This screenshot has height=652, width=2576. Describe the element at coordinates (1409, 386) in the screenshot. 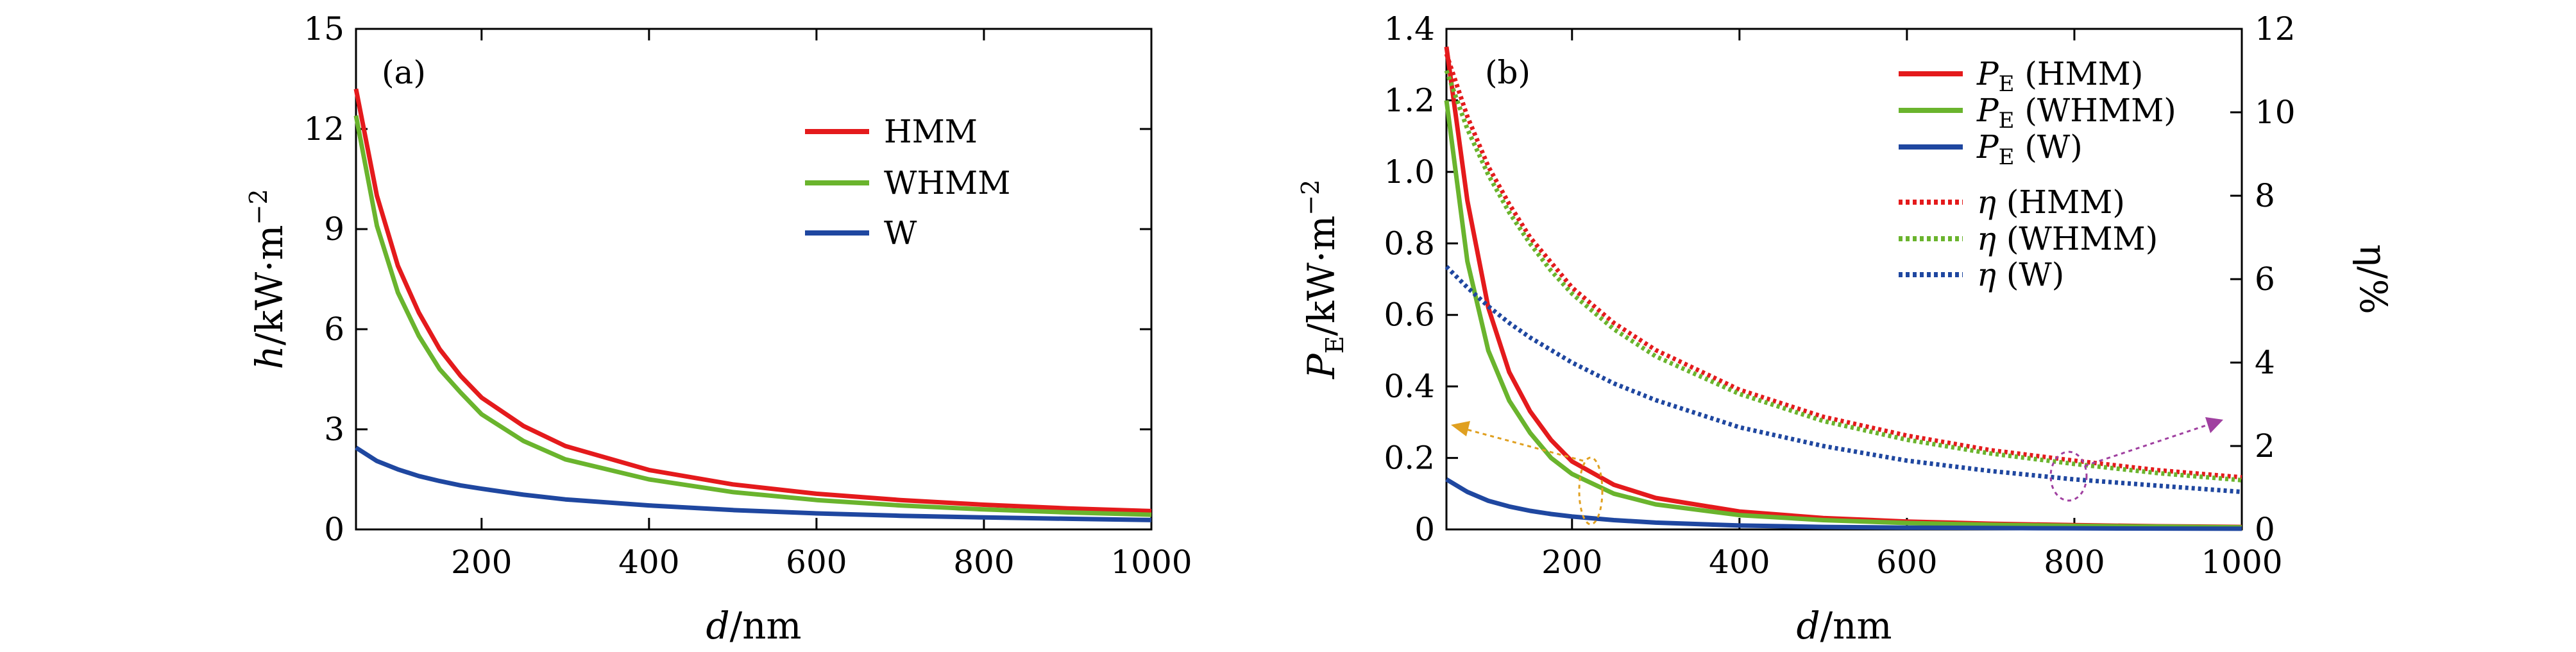

I see `y-tick-label: 0.4` at that location.